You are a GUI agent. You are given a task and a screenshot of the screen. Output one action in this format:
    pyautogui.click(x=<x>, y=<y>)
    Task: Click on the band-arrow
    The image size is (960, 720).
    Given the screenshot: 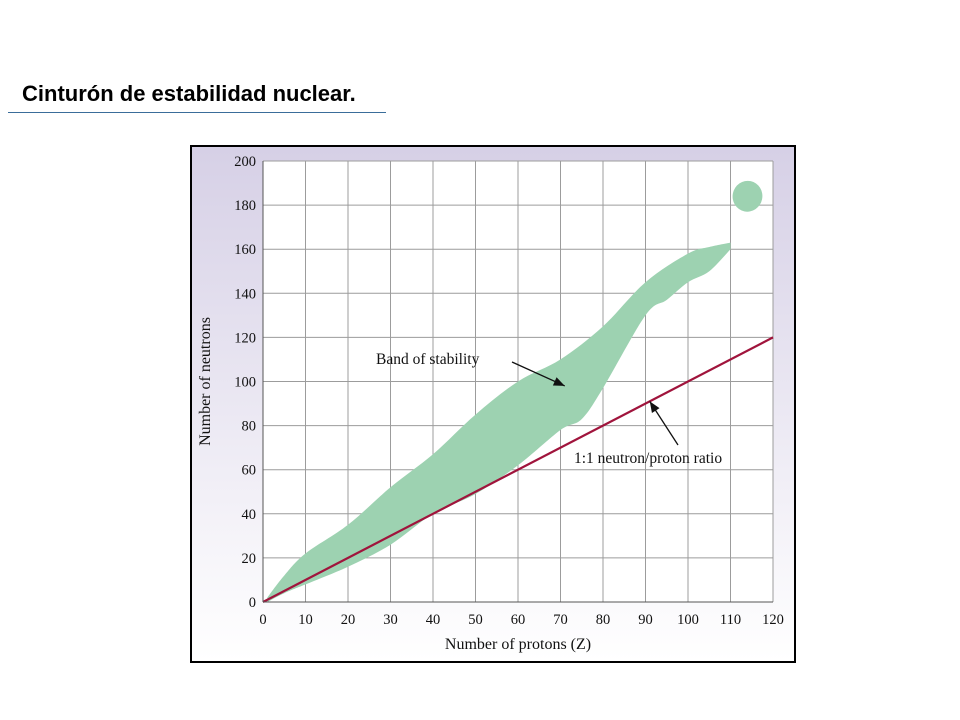 What is the action you would take?
    pyautogui.click(x=538, y=374)
    